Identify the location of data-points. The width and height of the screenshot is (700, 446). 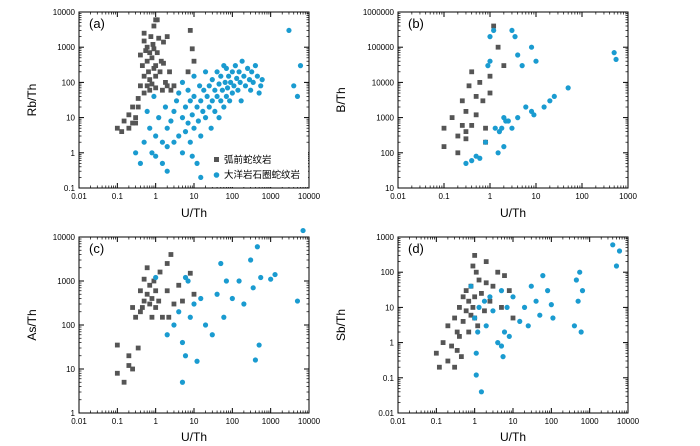
(530, 94).